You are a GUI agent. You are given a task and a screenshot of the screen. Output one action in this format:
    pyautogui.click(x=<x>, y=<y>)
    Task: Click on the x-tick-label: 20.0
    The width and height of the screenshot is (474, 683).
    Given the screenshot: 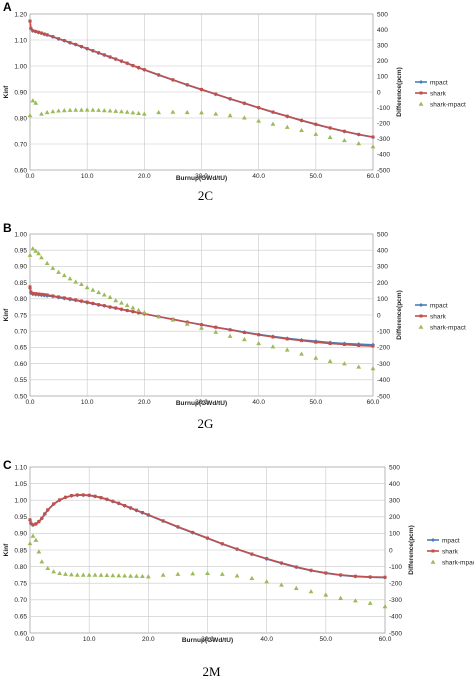 What is the action you would take?
    pyautogui.click(x=144, y=402)
    